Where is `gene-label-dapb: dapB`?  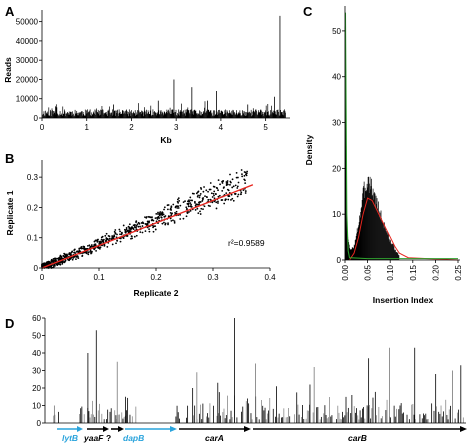
gene-label-dapb: dapB is located at coordinates (133, 438).